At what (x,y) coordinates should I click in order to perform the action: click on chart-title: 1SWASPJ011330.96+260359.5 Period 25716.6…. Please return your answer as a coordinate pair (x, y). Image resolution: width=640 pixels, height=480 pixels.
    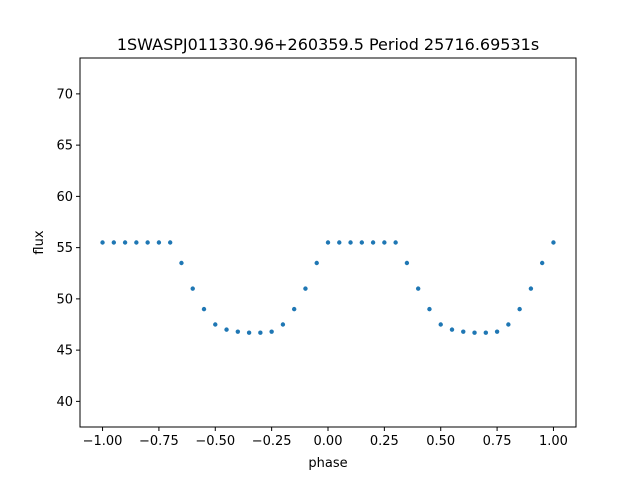
    Looking at the image, I should click on (328, 44).